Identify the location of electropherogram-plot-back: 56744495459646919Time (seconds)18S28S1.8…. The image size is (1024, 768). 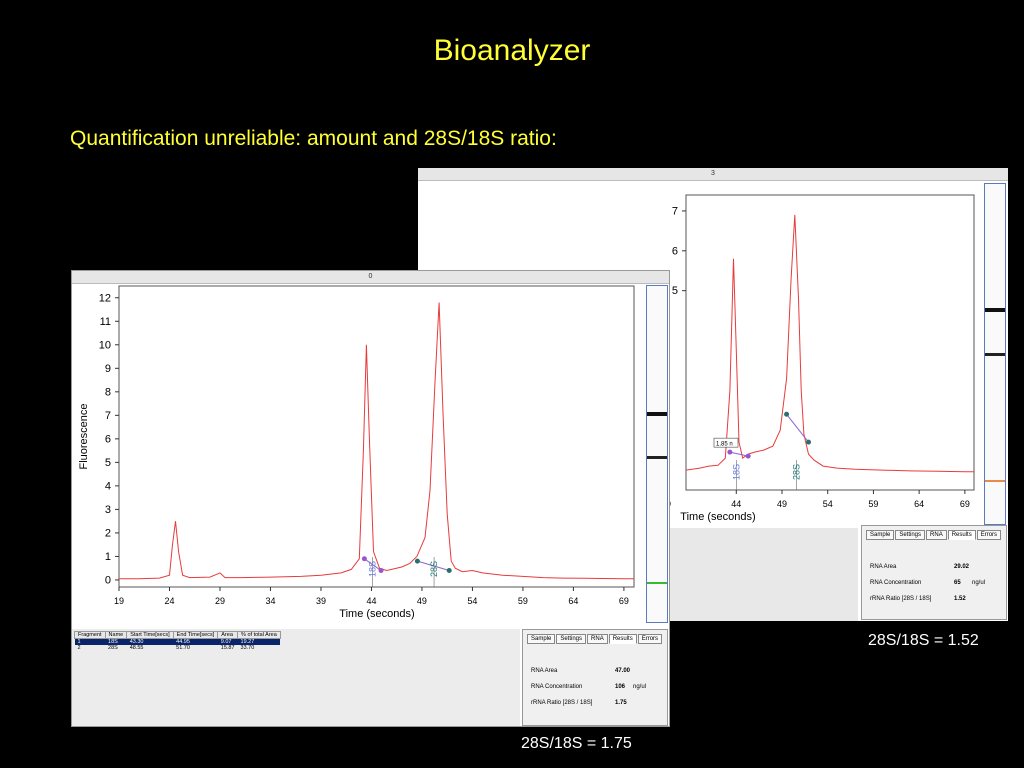
(818, 358).